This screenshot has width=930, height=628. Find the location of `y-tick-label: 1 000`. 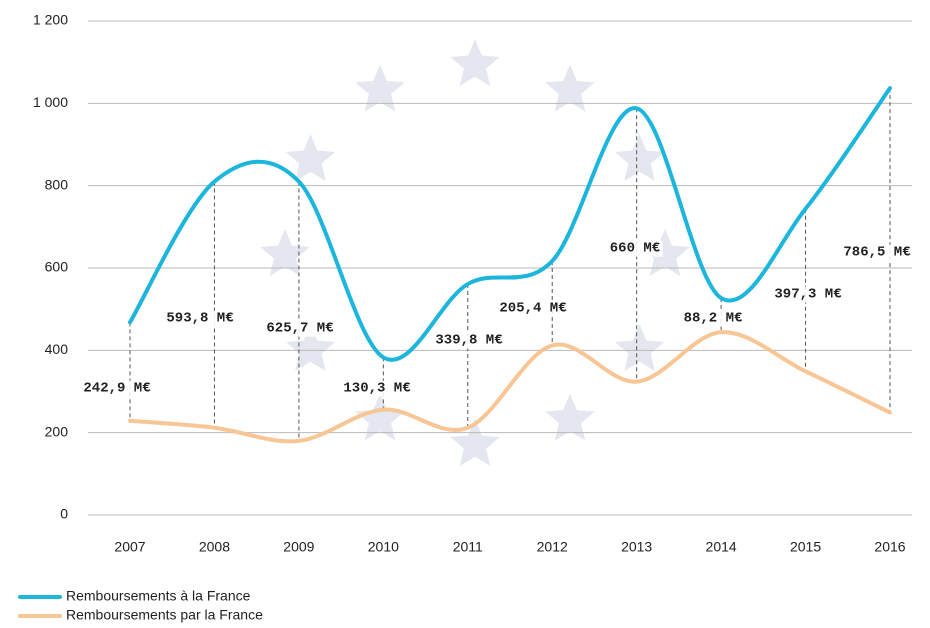

y-tick-label: 1 000 is located at coordinates (50, 102).